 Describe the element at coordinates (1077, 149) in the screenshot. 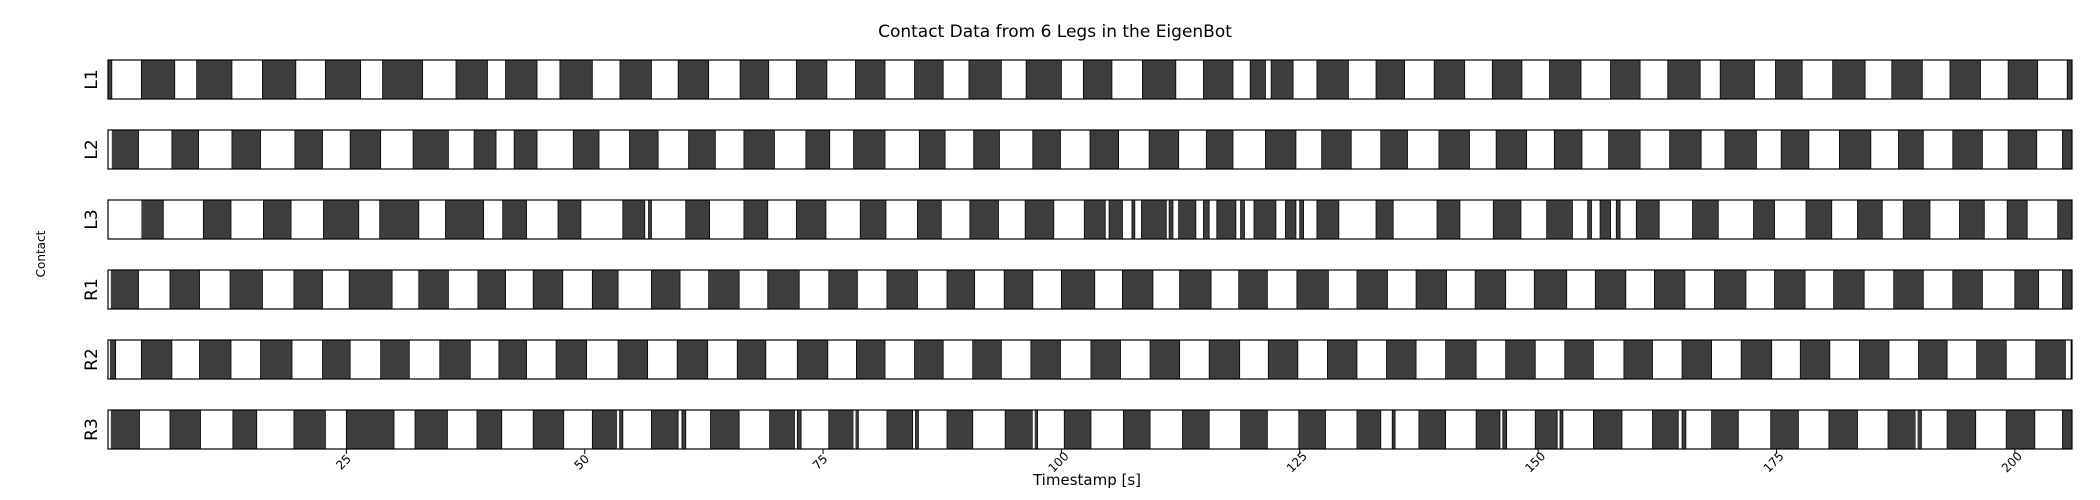

I see `contact-row-l2: L2` at that location.